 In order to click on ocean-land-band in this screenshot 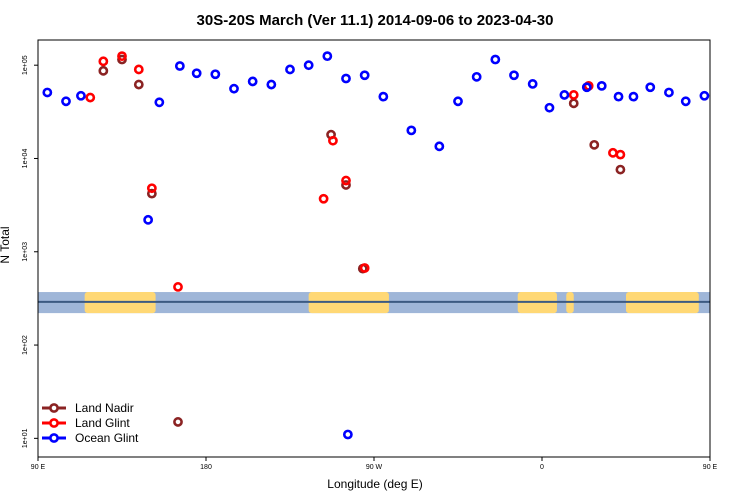, I will do `click(374, 303)`.